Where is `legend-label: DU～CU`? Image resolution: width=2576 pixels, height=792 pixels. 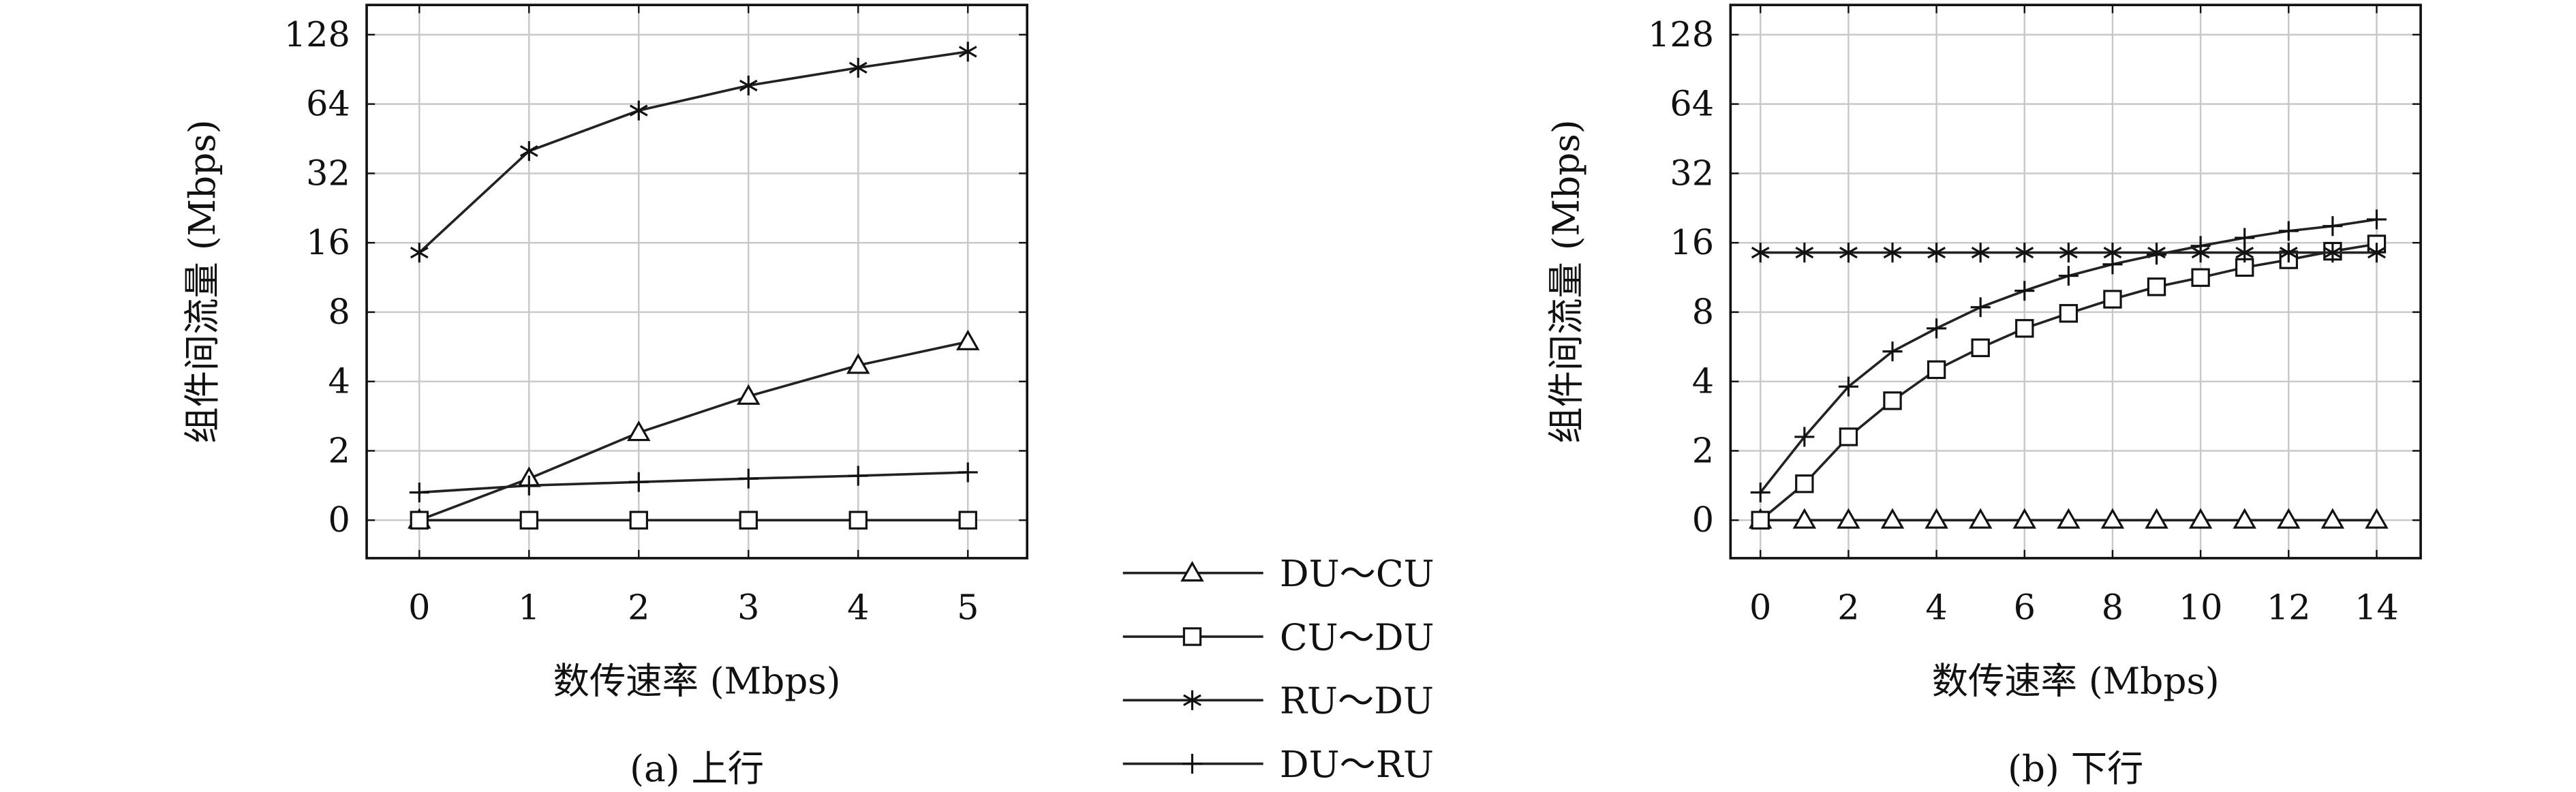
legend-label: DU～CU is located at coordinates (1357, 574).